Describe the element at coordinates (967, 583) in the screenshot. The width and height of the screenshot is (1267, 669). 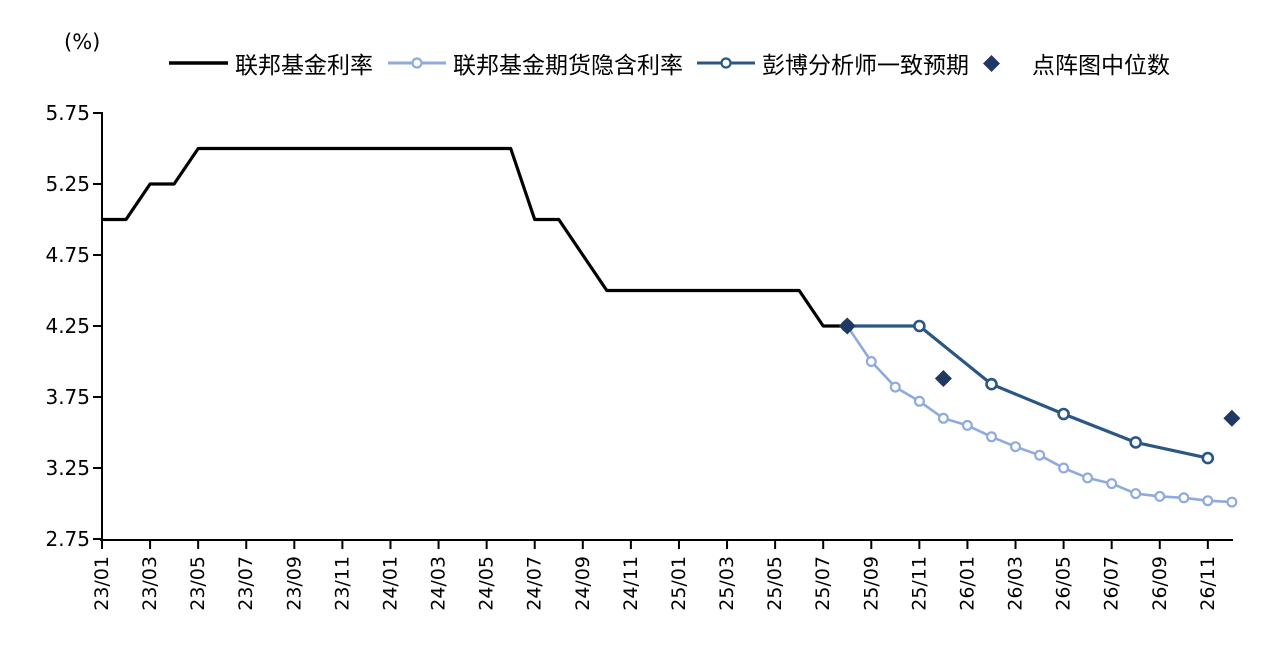
I see `x-axis-tick-label: 26/01` at that location.